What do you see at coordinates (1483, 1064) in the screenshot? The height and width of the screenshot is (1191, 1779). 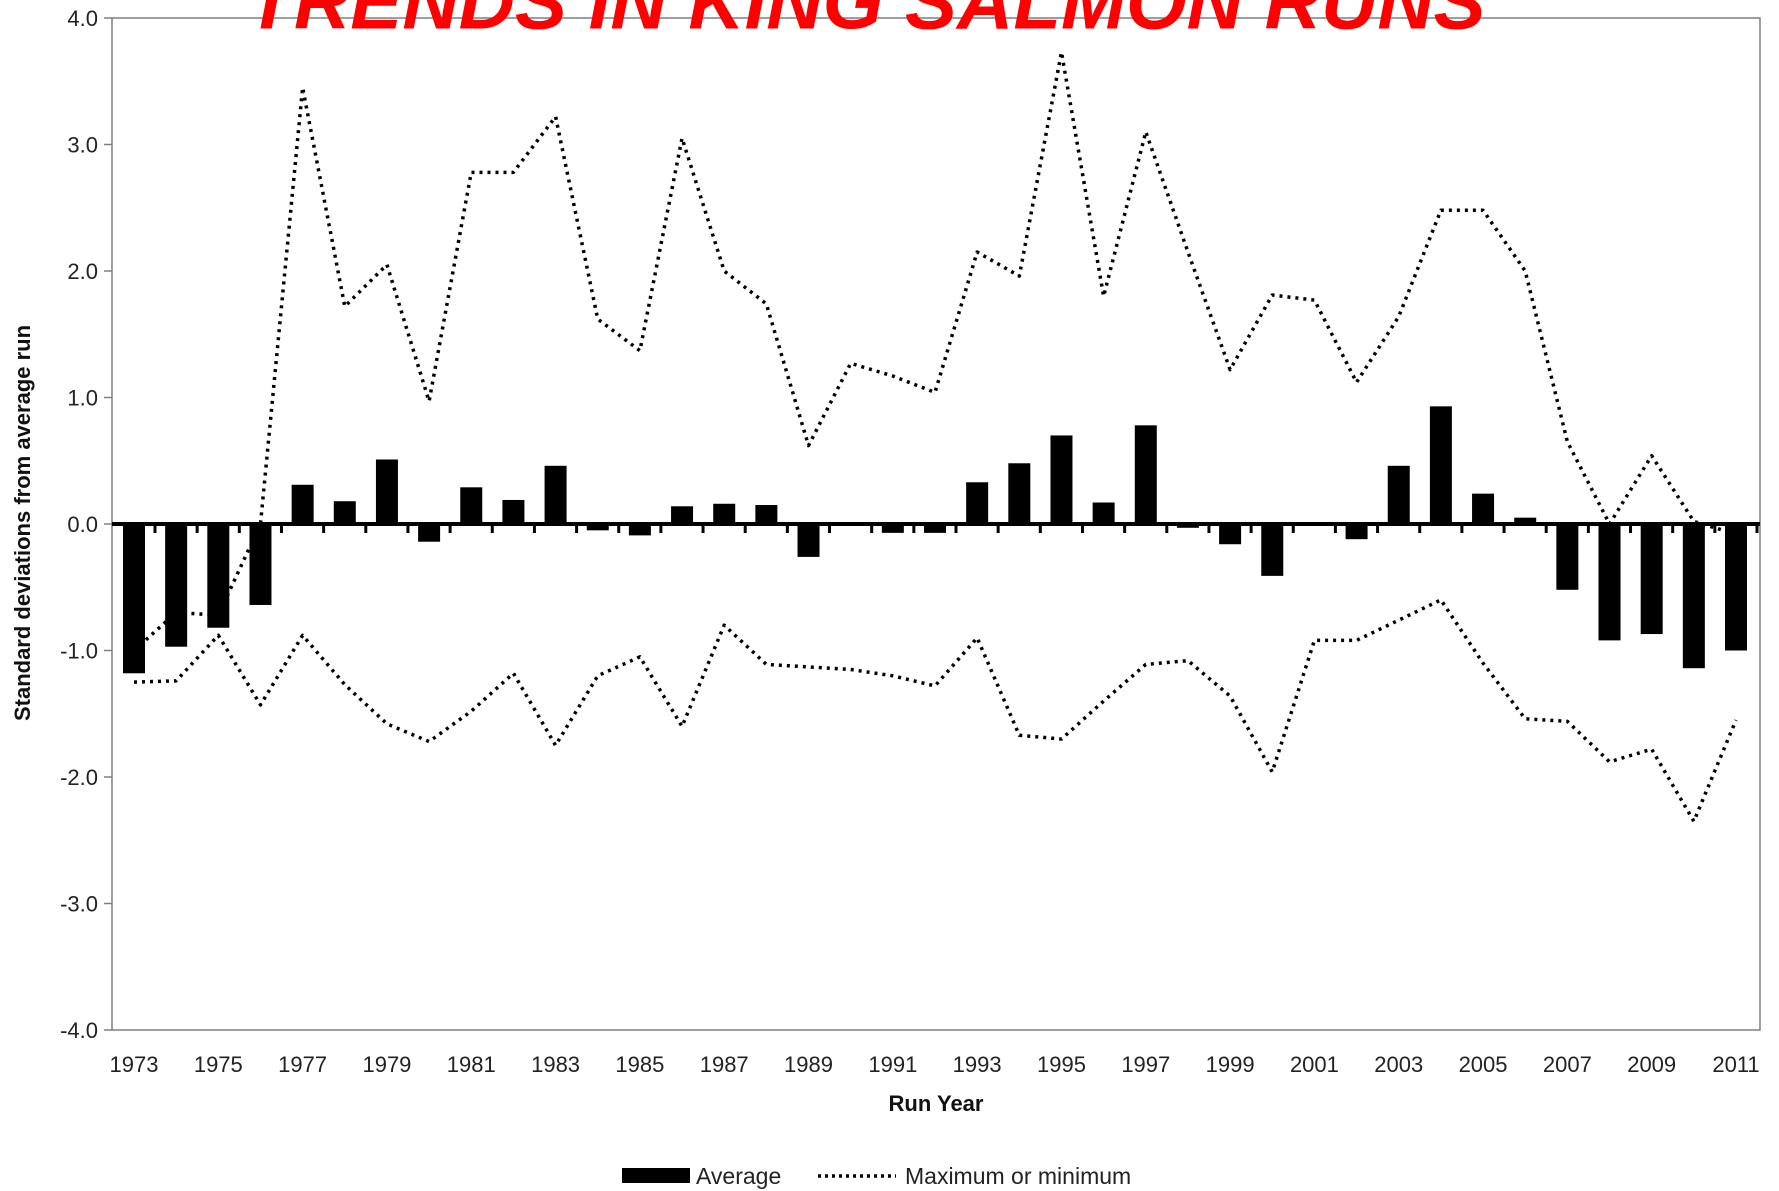 I see `x-tick-label: 2005` at bounding box center [1483, 1064].